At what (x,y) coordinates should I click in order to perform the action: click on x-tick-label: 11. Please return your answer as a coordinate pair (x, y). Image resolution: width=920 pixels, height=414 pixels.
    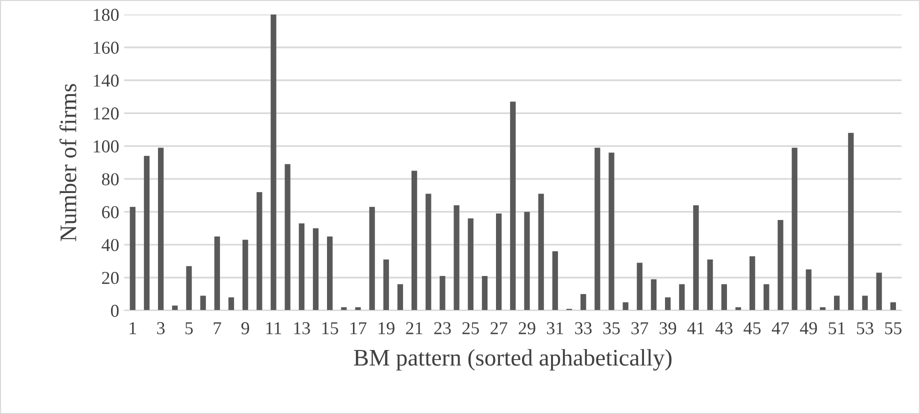
    Looking at the image, I should click on (274, 328).